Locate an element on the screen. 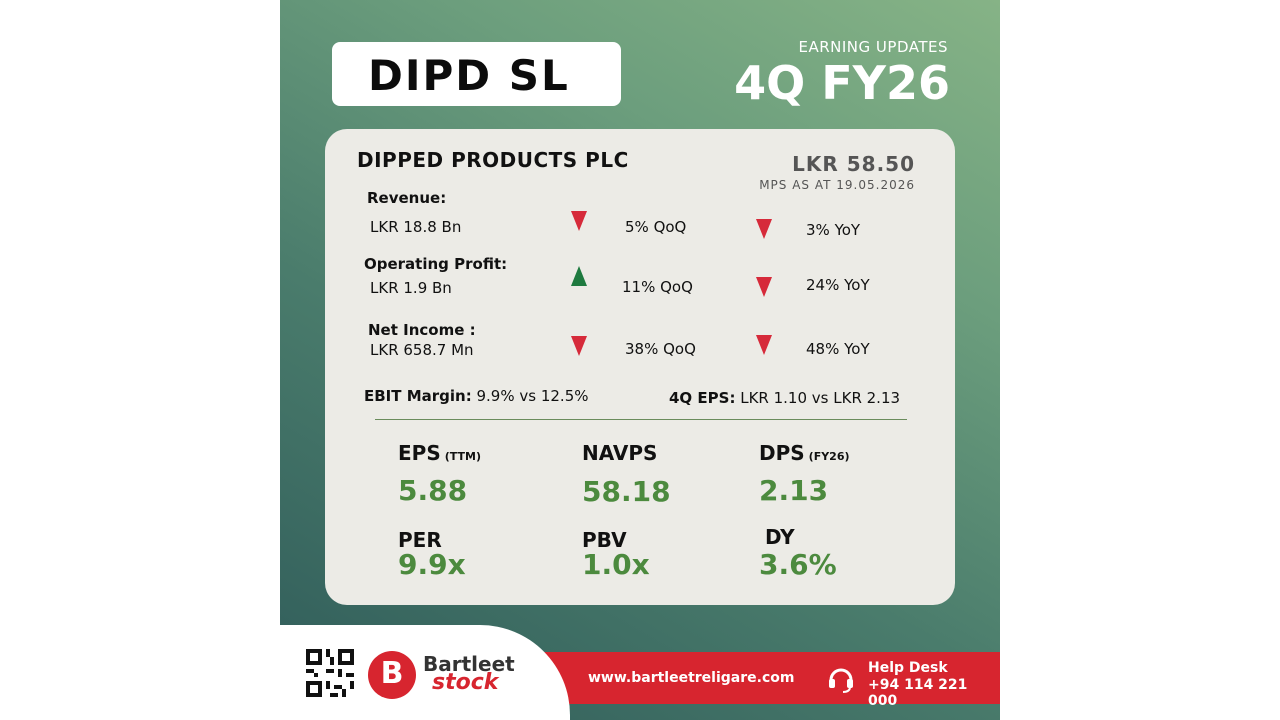 This screenshot has width=1280, height=720. net-income-qoq-down-arrow-icon is located at coordinates (579, 346).